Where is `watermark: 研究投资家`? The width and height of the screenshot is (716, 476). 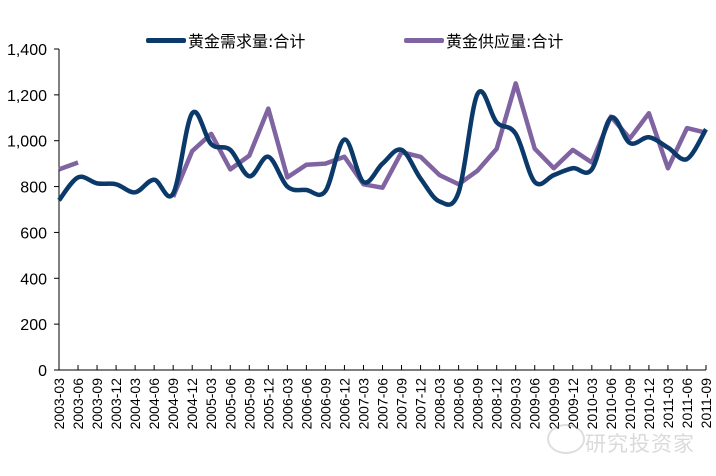
watermark: 研究投资家 is located at coordinates (640, 444).